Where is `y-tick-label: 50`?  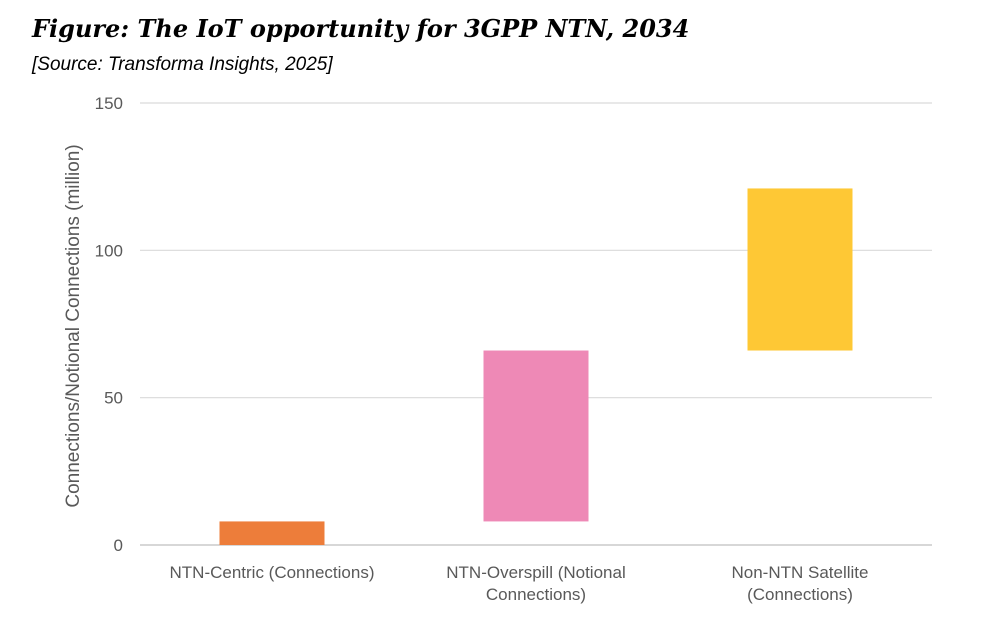 y-tick-label: 50 is located at coordinates (113, 398).